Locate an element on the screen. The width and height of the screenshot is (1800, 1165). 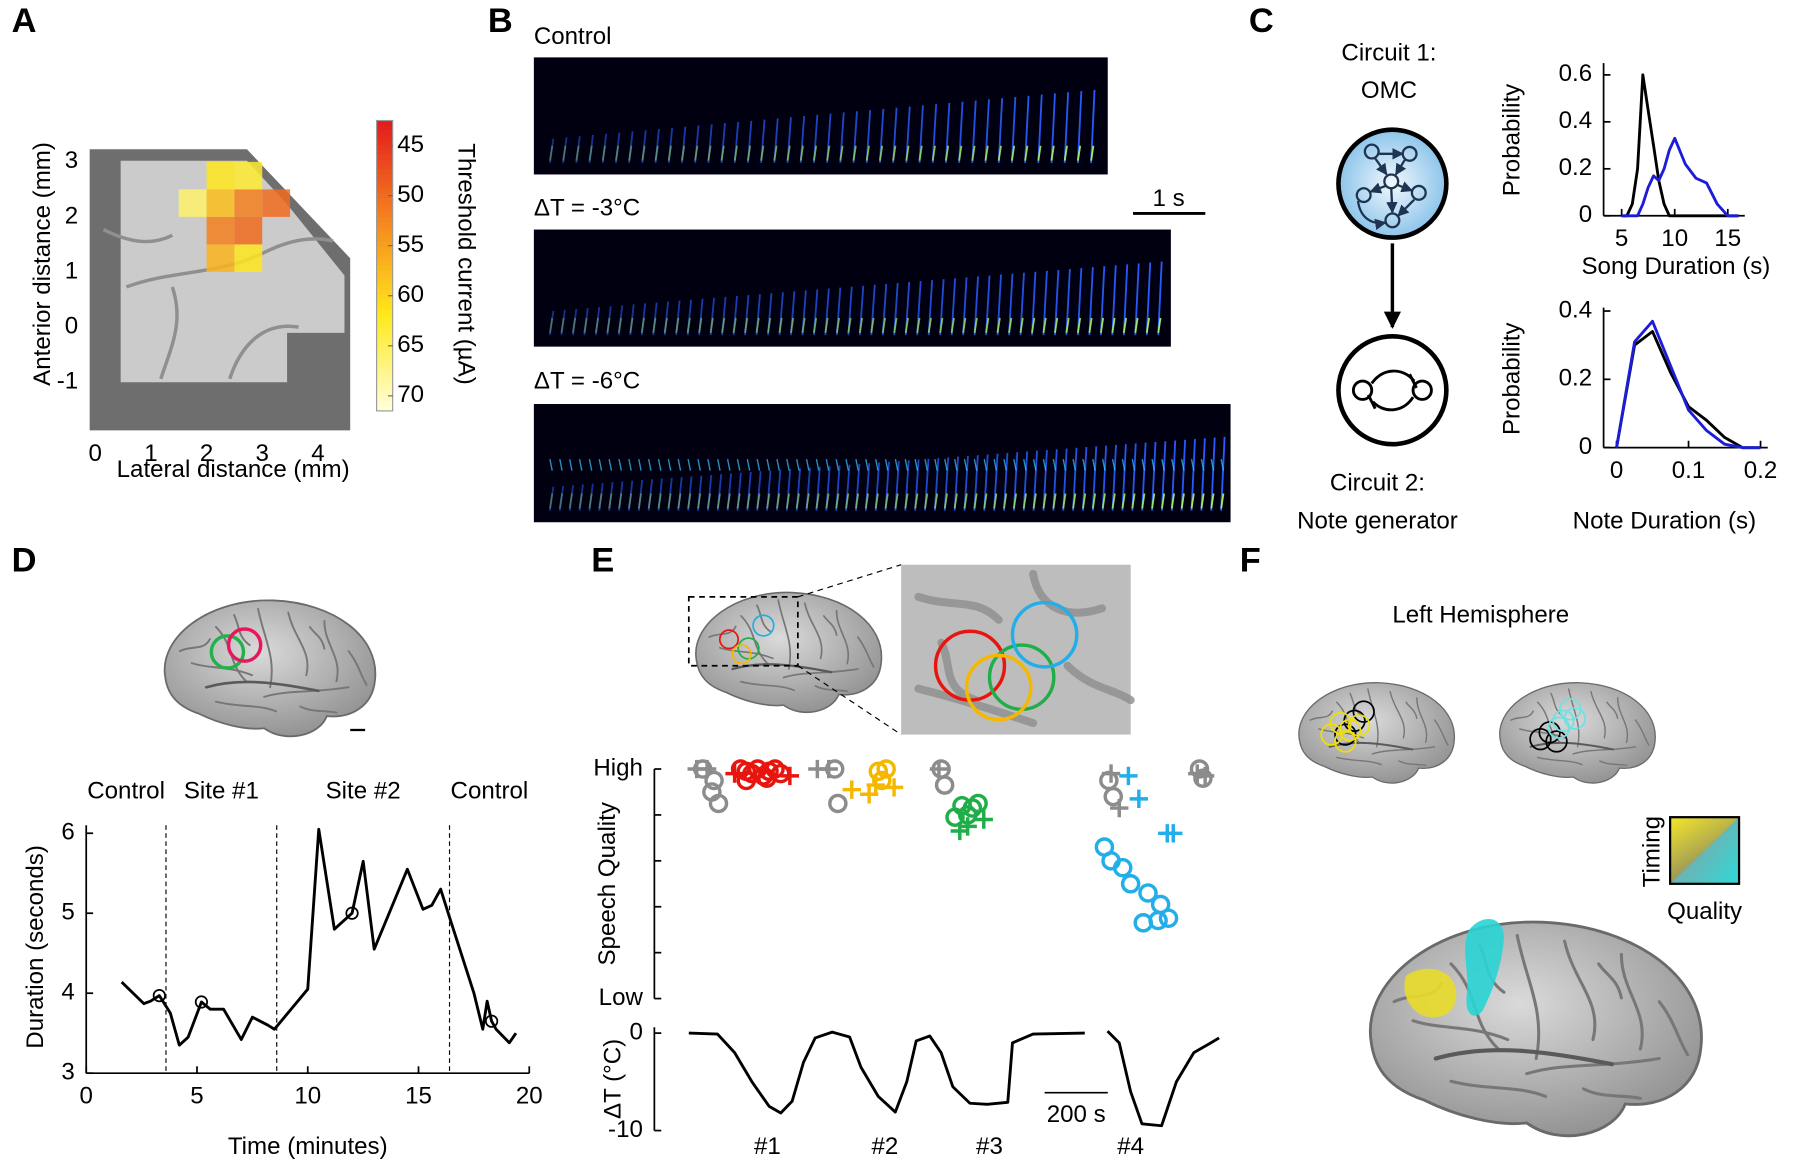
y-tick-label: 0 is located at coordinates (1585, 446).